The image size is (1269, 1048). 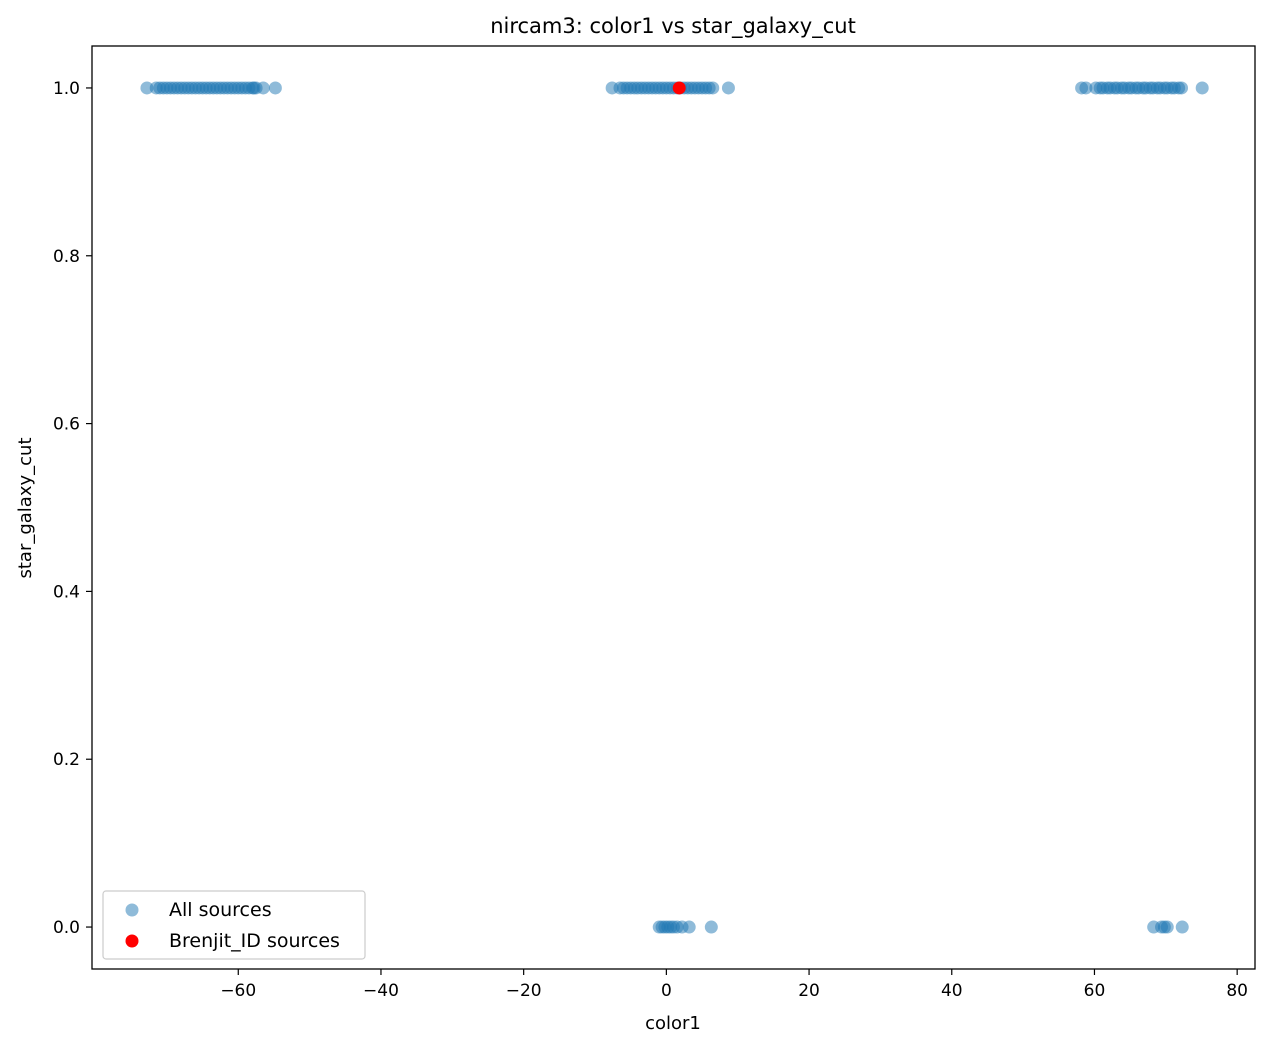 I want to click on y-axis-label: star_galaxy_cut, so click(x=25, y=507).